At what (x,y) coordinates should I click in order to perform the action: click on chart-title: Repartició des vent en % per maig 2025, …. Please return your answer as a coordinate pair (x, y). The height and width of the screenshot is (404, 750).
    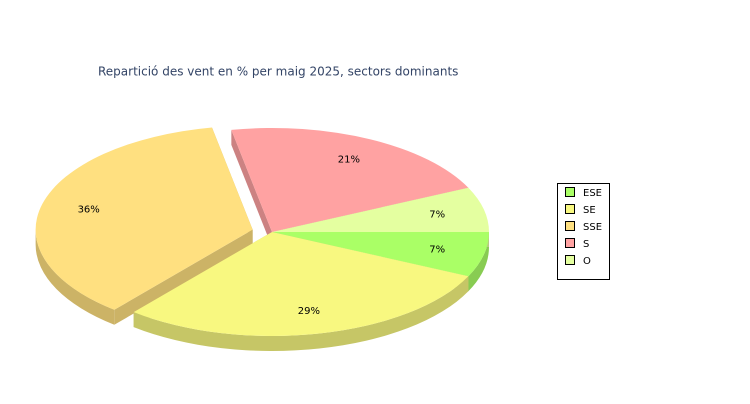
    Looking at the image, I should click on (278, 72).